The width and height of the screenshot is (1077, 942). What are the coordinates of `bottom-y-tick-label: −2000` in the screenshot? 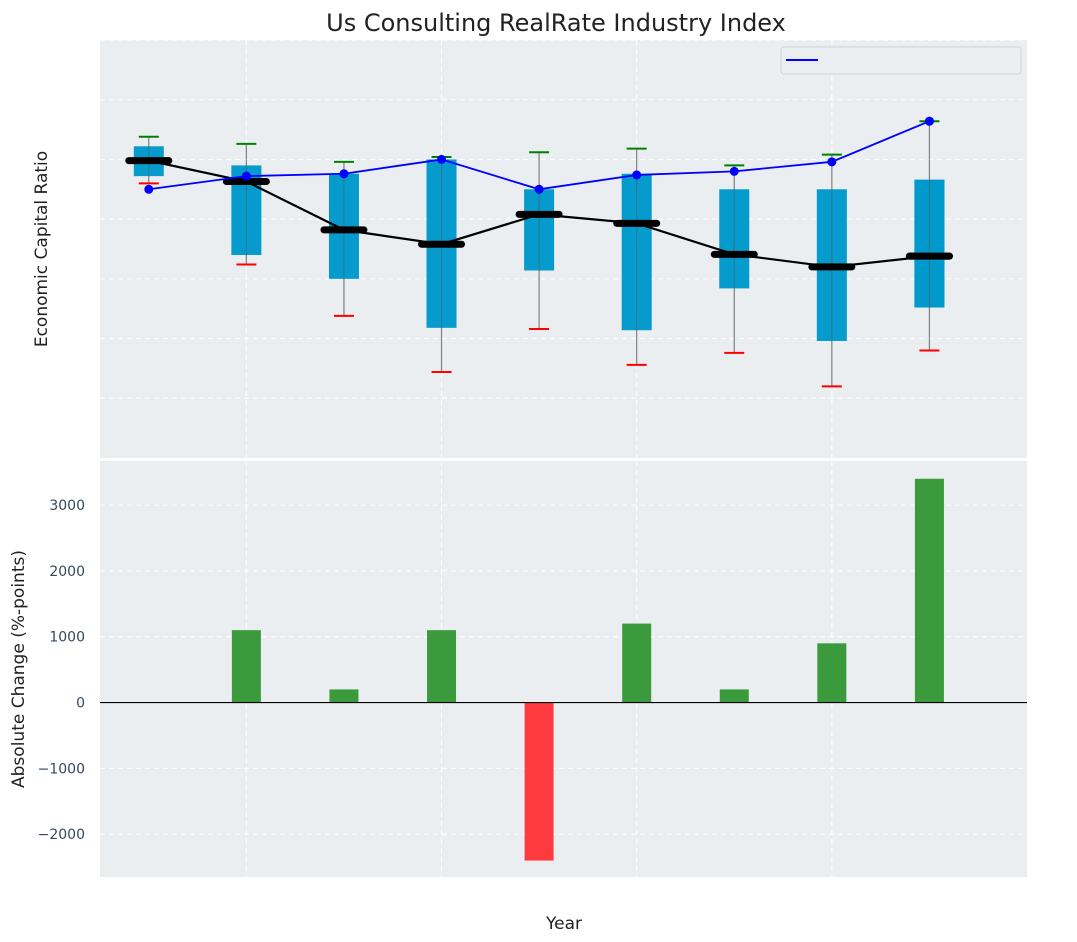 It's located at (61, 835).